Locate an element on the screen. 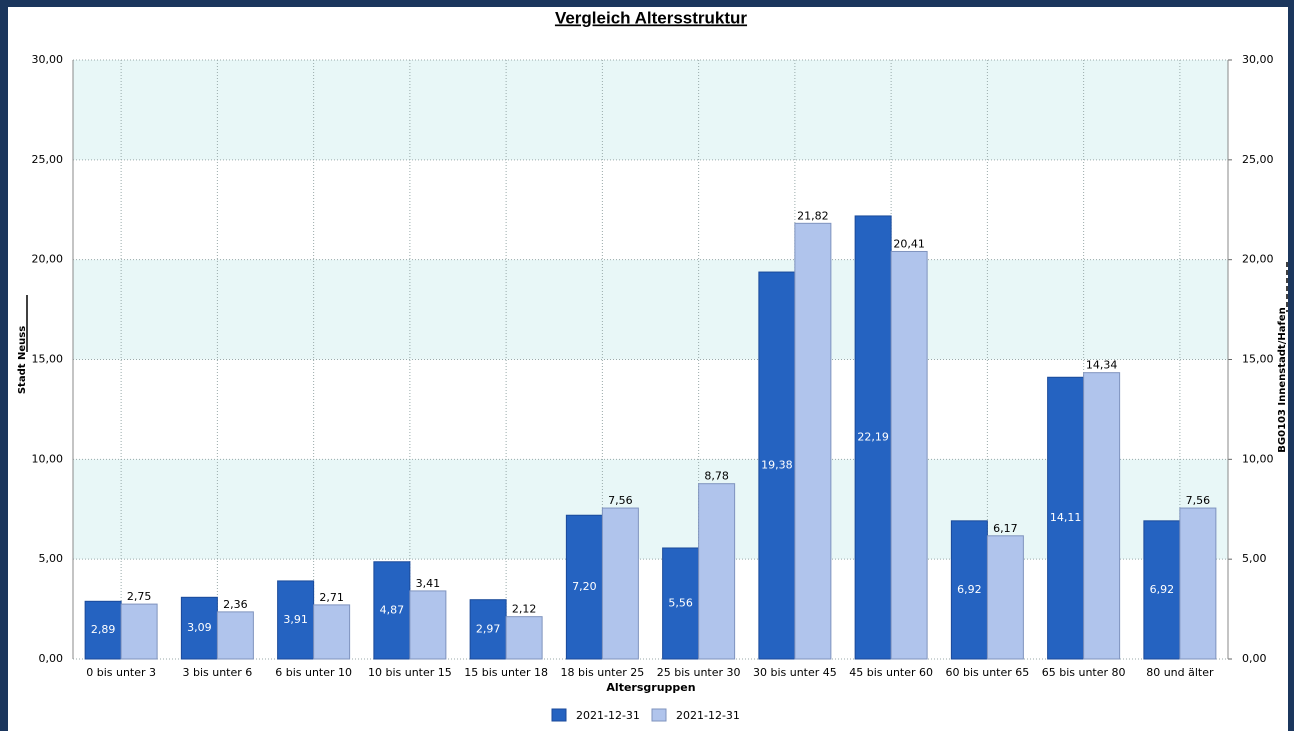 The height and width of the screenshot is (731, 1294). value-label: 2,71 is located at coordinates (331, 597).